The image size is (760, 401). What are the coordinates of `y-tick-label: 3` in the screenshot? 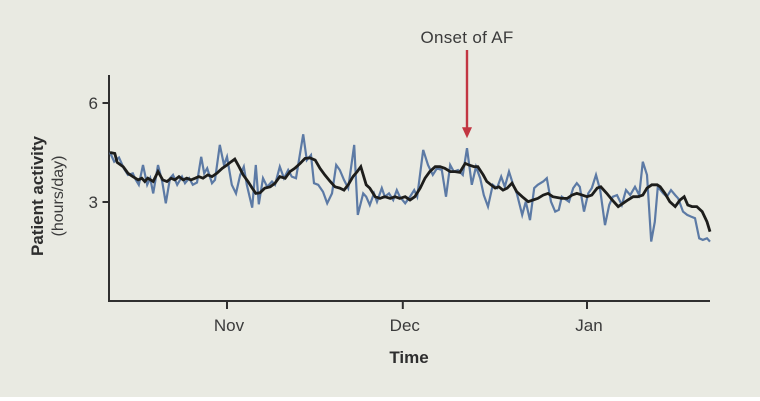 It's located at (93, 202).